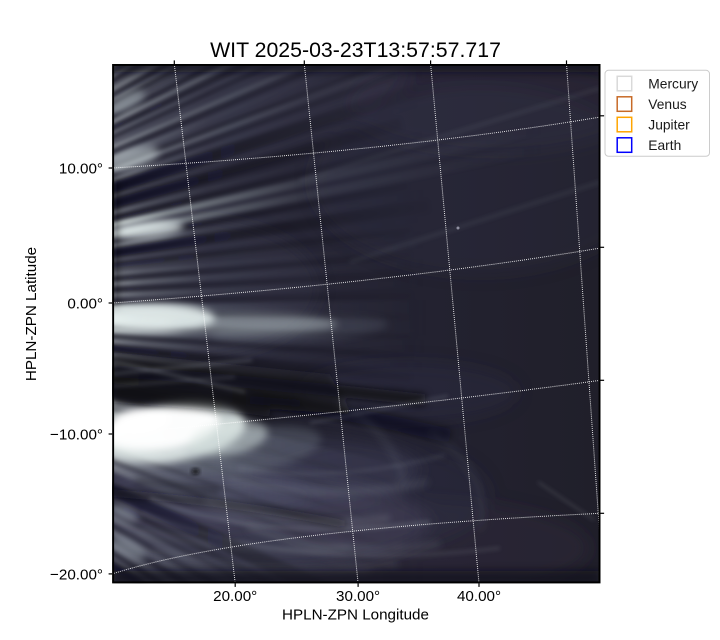 This screenshot has height=640, width=720. I want to click on svg-text: 20.00°, so click(235, 596).